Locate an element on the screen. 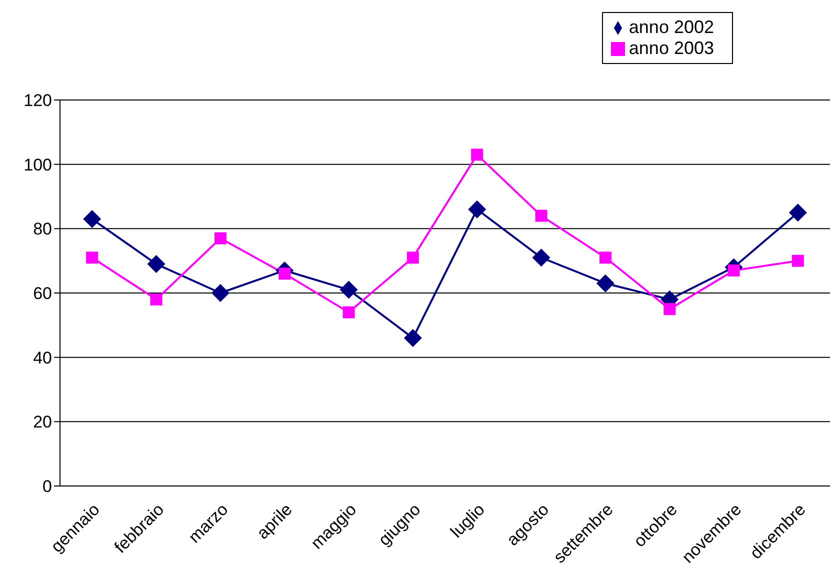 This screenshot has width=838, height=578. y-tick-label: 60 is located at coordinates (42, 294).